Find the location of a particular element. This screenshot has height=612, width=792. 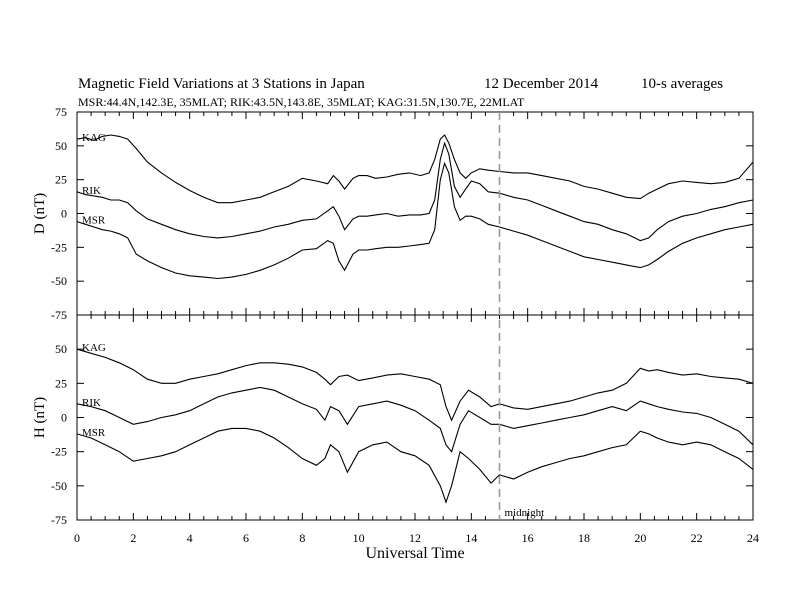

x-tick-label: 0 is located at coordinates (77, 538).